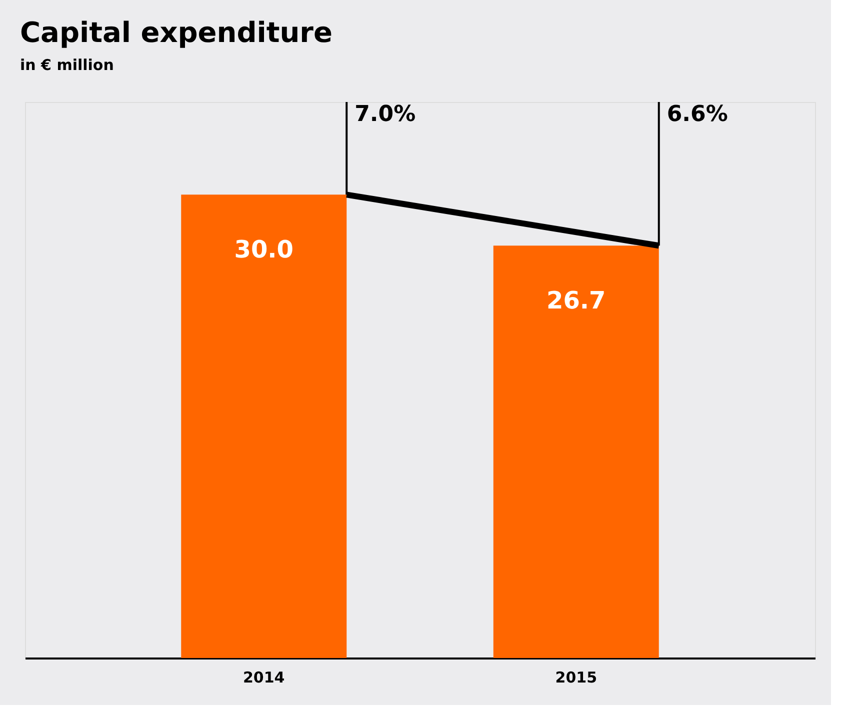  What do you see at coordinates (697, 114) in the screenshot?
I see `annotation: 6.6%` at bounding box center [697, 114].